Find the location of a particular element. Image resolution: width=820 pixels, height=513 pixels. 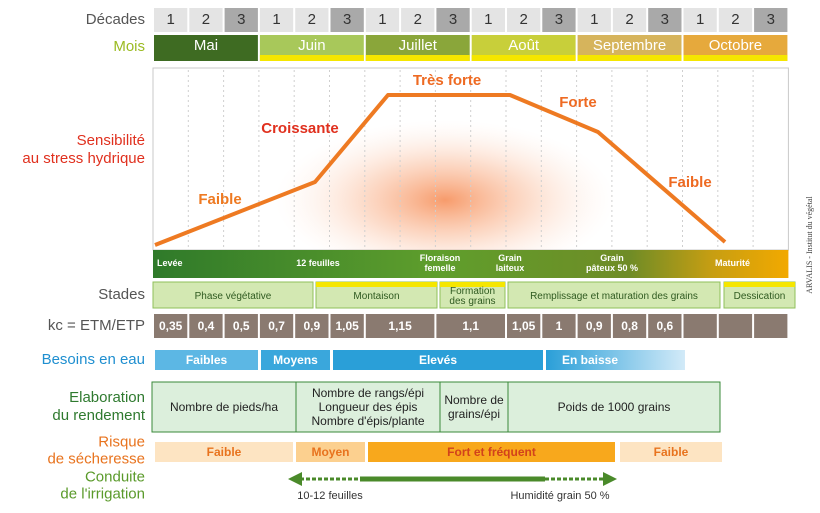

row-label: kc = ETM/ETP is located at coordinates (96, 325).